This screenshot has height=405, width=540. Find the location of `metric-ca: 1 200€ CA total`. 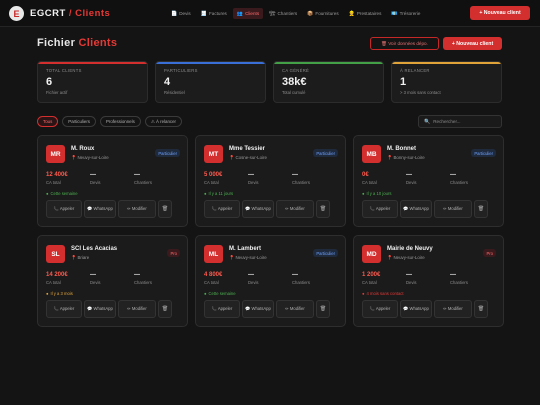

metric-ca: 1 200€ CA total is located at coordinates (371, 278).